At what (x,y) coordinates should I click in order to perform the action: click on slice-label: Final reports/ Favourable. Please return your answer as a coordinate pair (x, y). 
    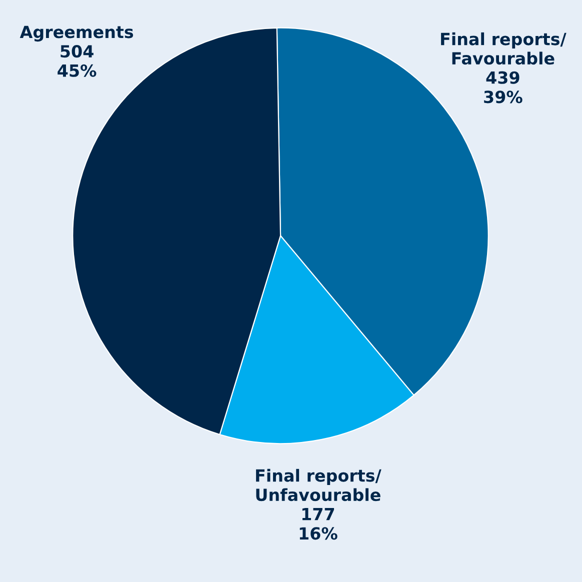
    Looking at the image, I should click on (503, 48).